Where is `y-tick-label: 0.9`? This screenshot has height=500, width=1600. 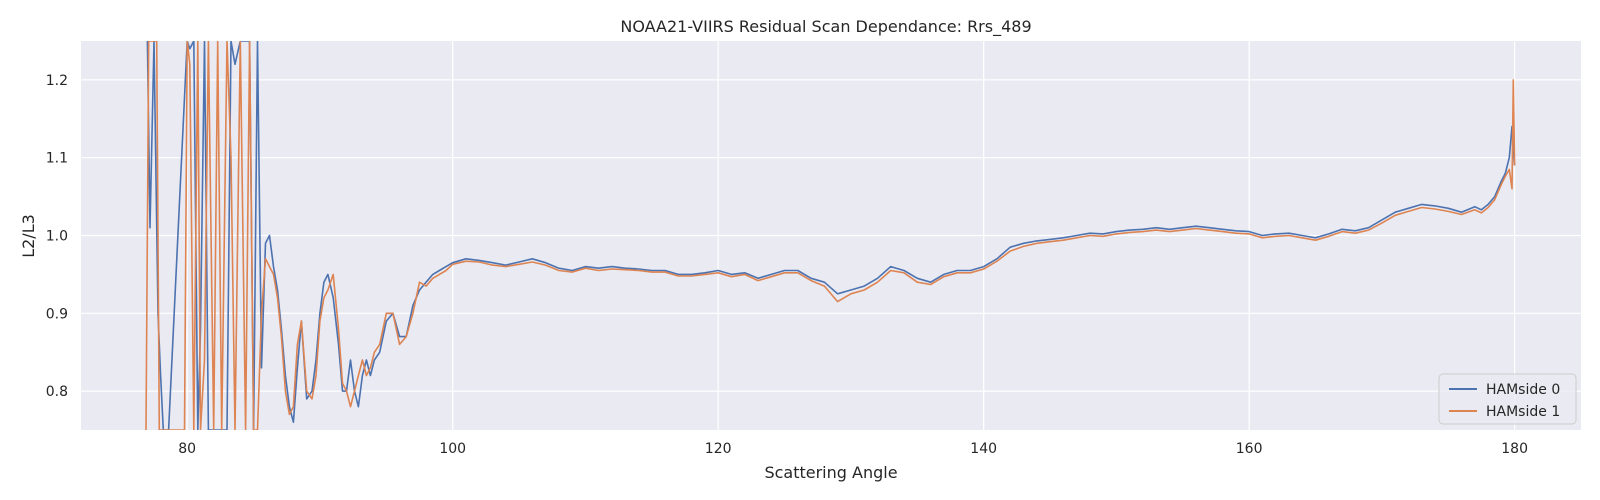
y-tick-label: 0.9 is located at coordinates (57, 314).